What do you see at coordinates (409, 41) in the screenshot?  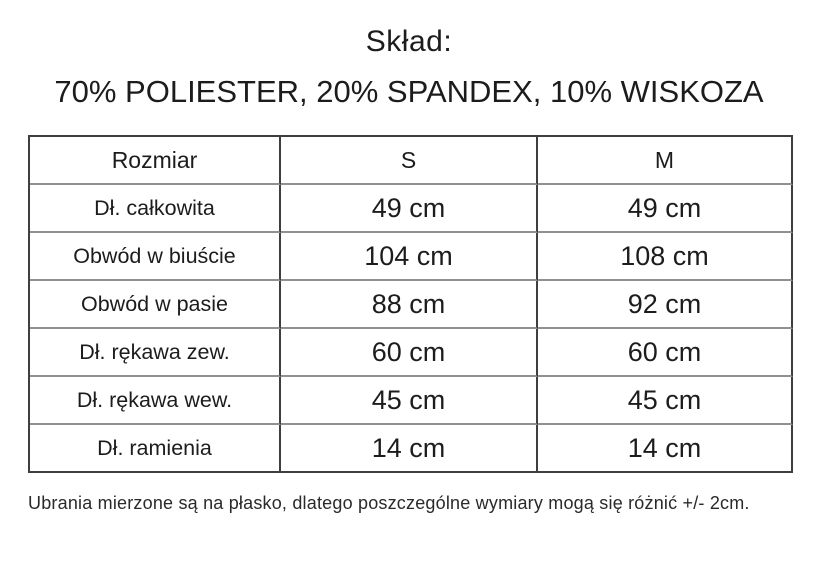 I see `page-title: Skład:` at bounding box center [409, 41].